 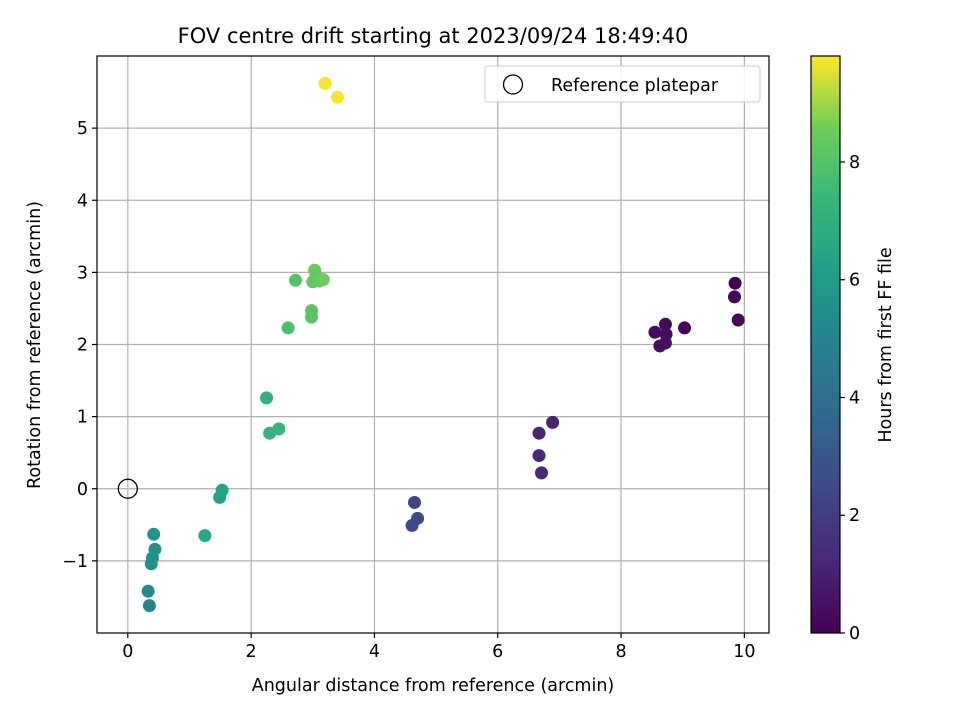 I want to click on colorbar-tick-label: 8, so click(x=854, y=163).